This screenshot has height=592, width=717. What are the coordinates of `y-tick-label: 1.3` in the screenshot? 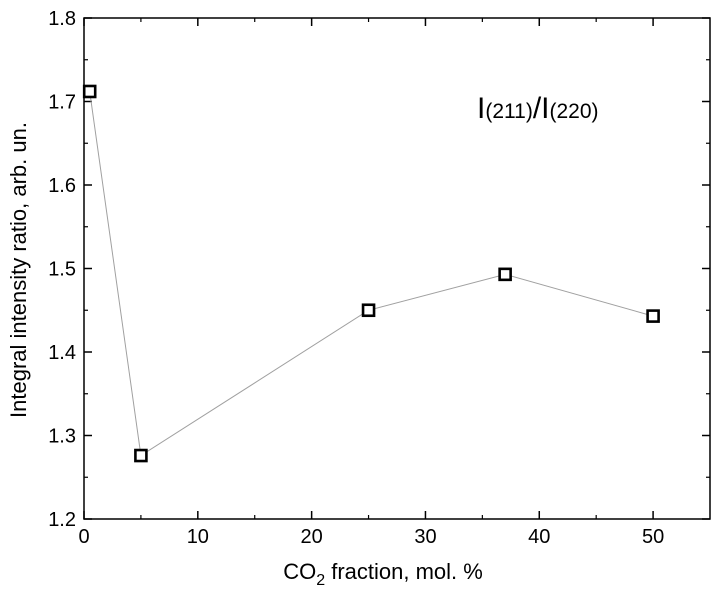 It's located at (62, 437).